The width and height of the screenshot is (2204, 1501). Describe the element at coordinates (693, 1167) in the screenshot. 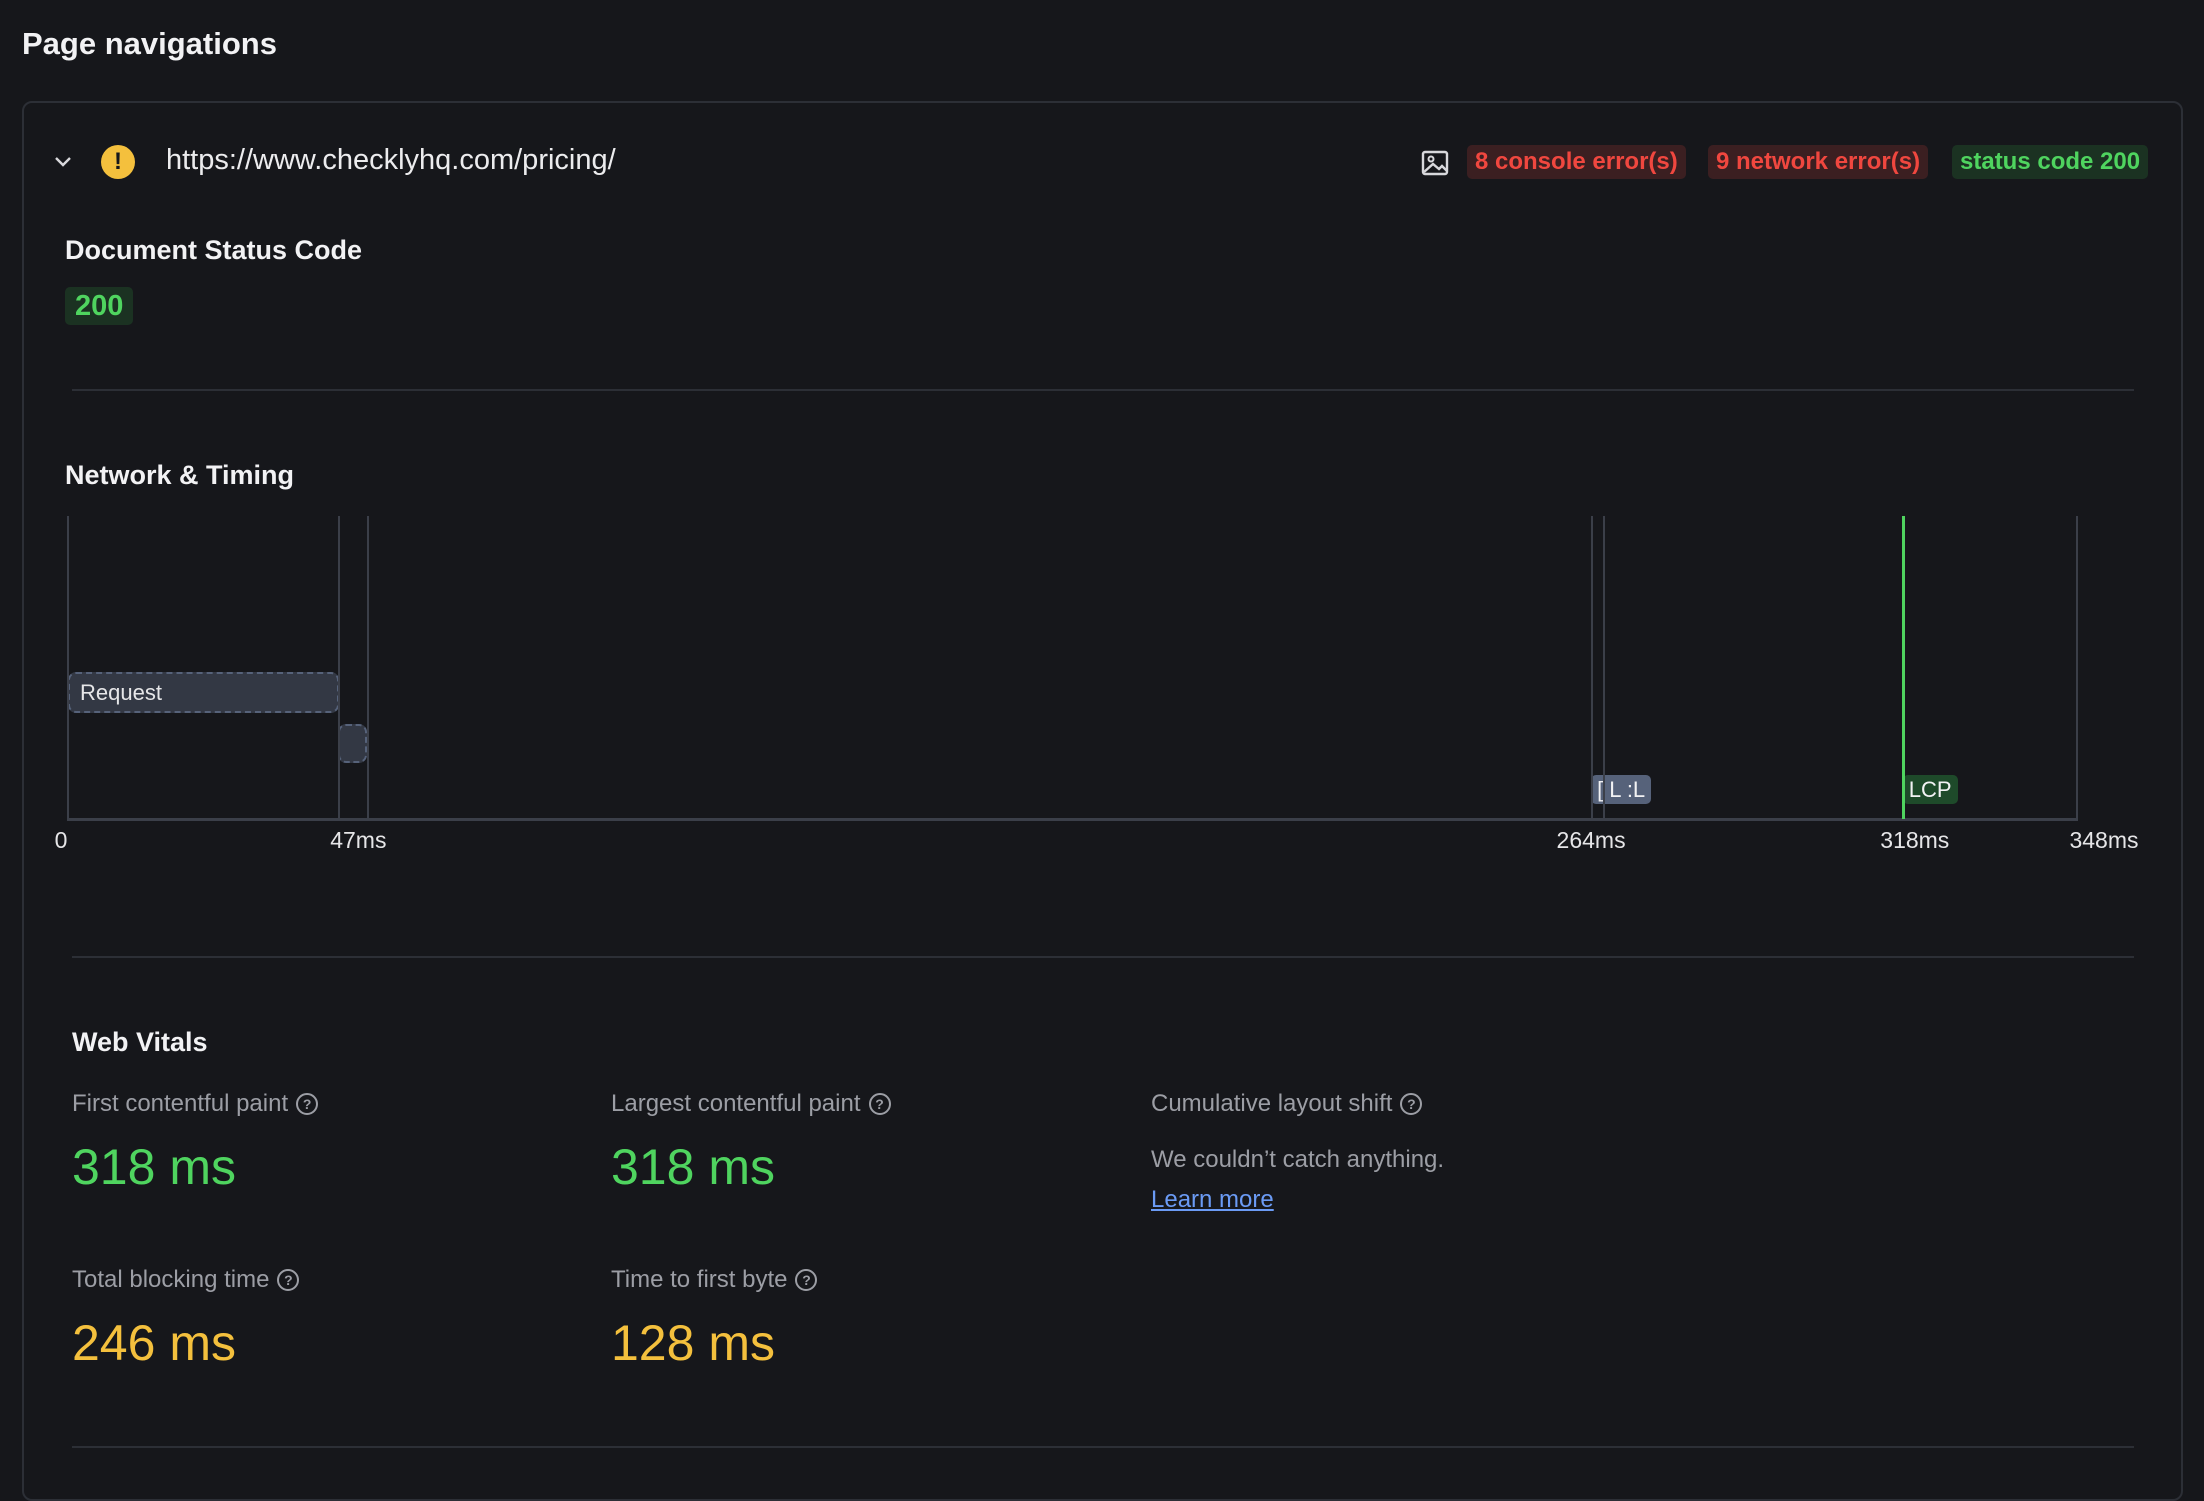

I see `lcp-value: 318 ms` at that location.